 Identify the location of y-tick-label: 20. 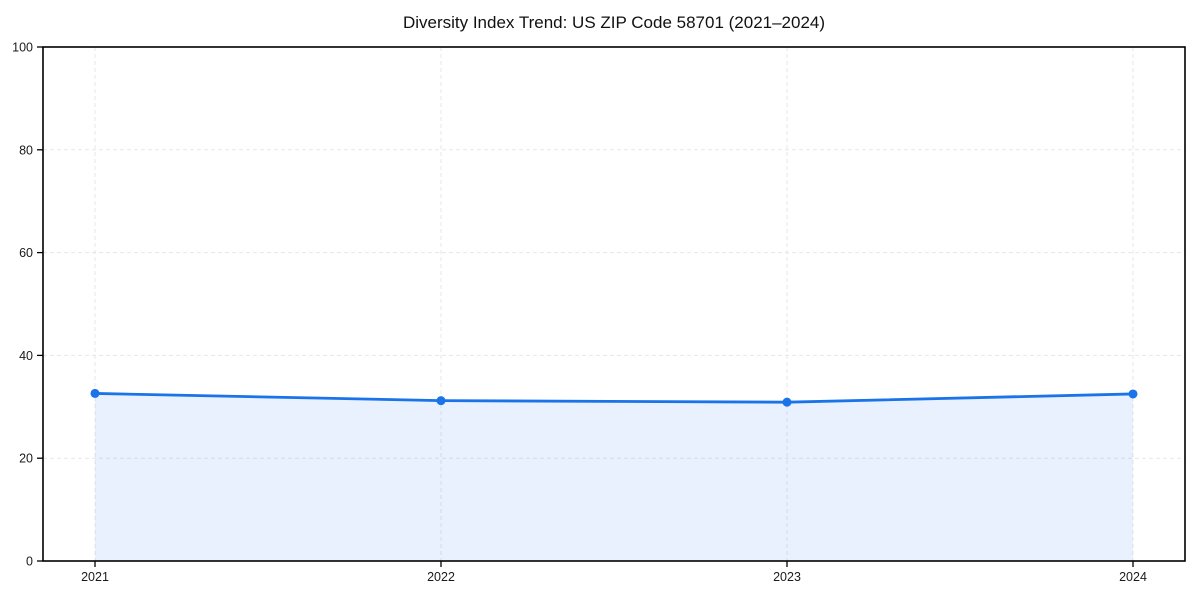
(26, 459).